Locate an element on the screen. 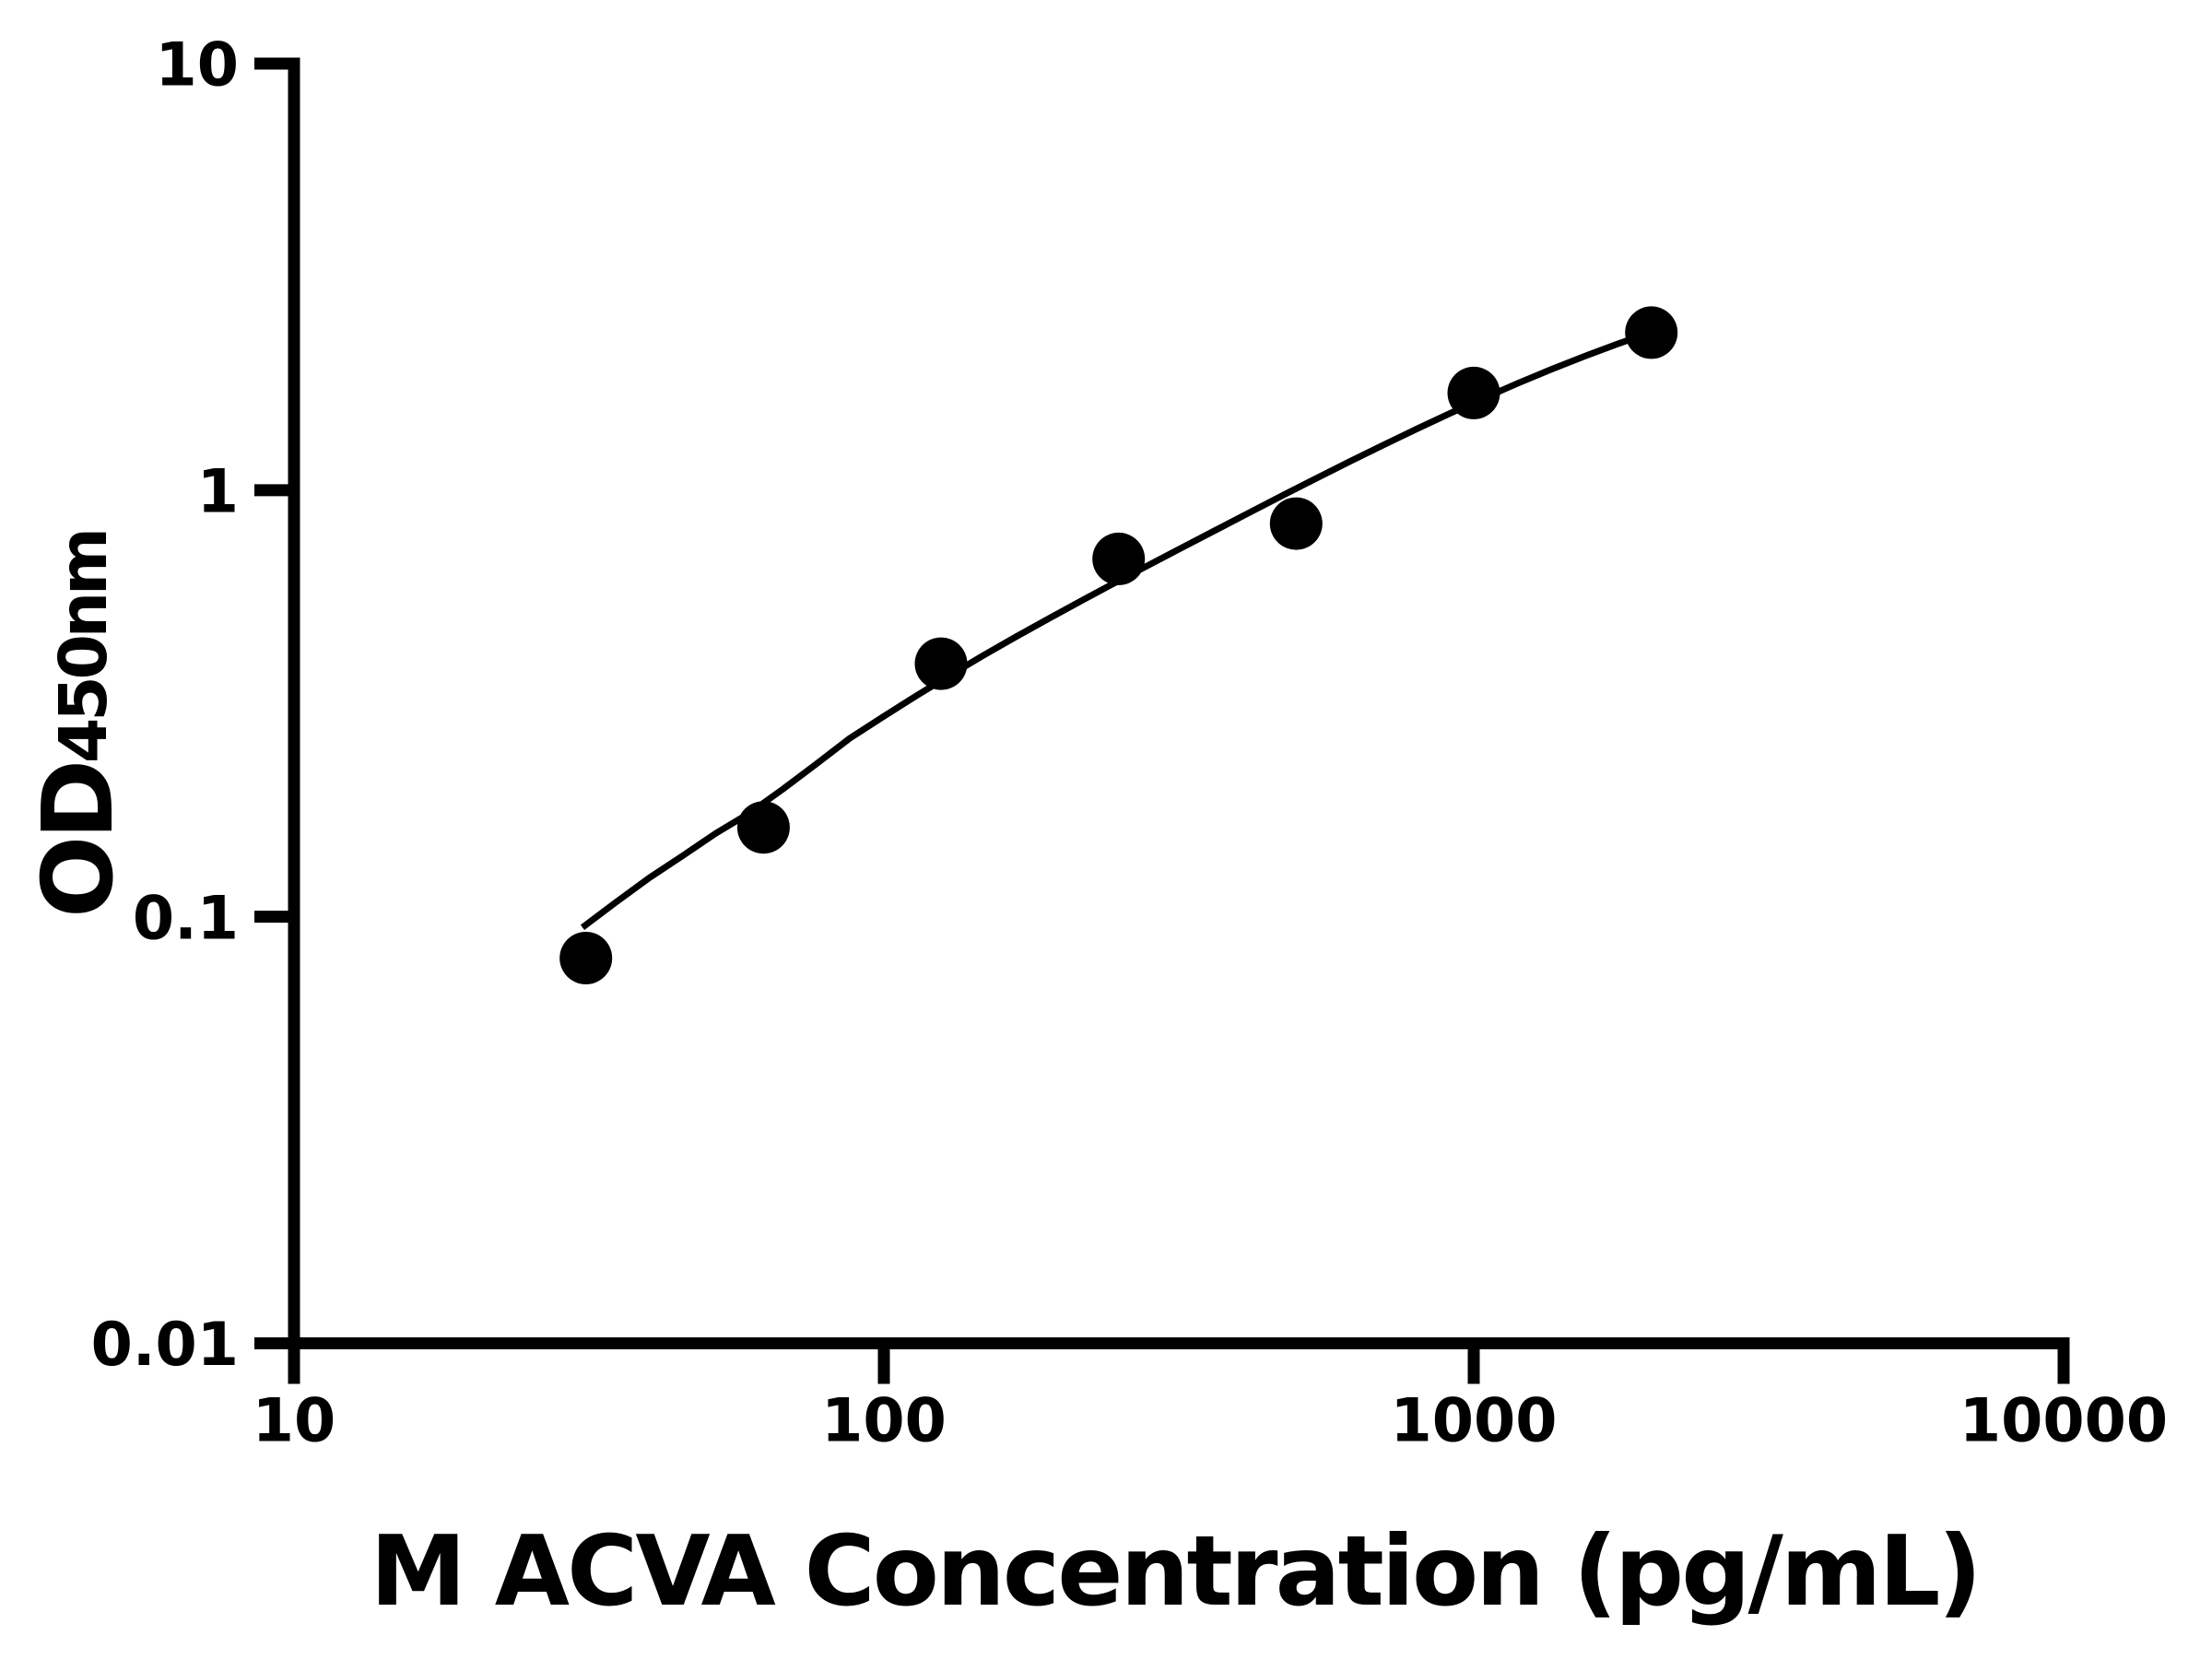 The width and height of the screenshot is (2212, 1659). y-tick-label: 1 is located at coordinates (218, 492).